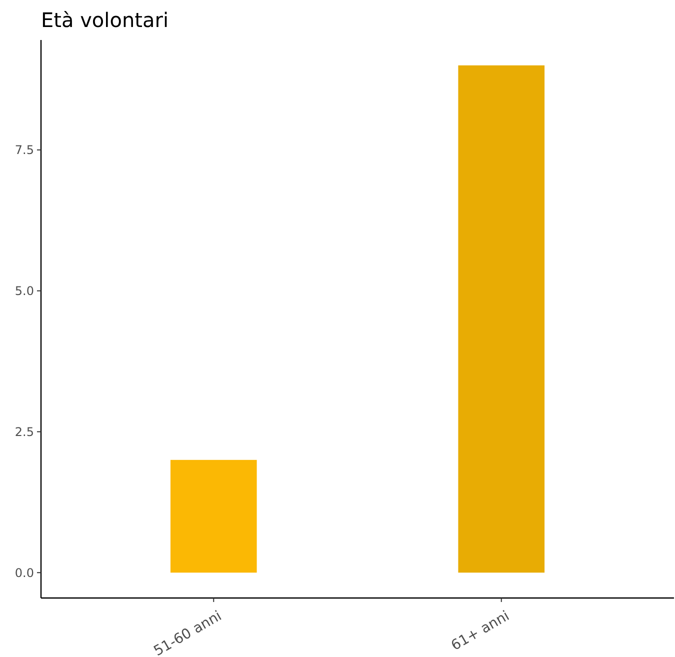 The image size is (675, 657). What do you see at coordinates (480, 631) in the screenshot?
I see `x-tick-label: 61+ anni` at bounding box center [480, 631].